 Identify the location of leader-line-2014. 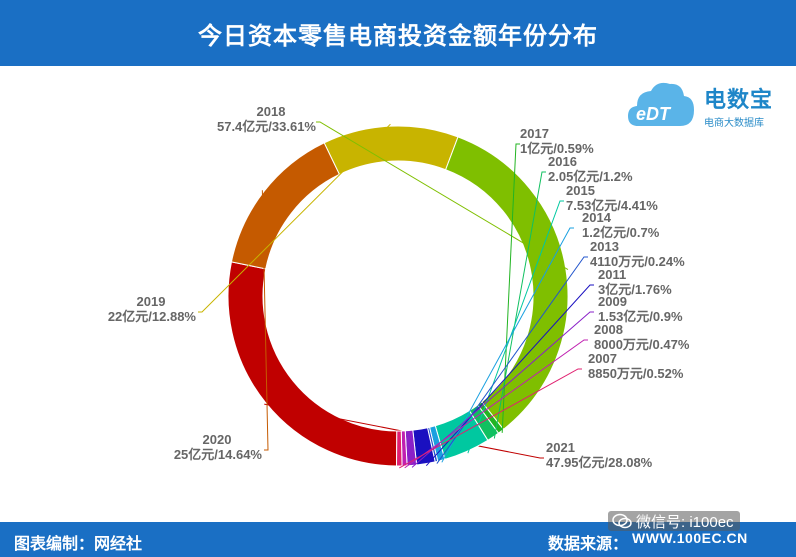
(507, 345).